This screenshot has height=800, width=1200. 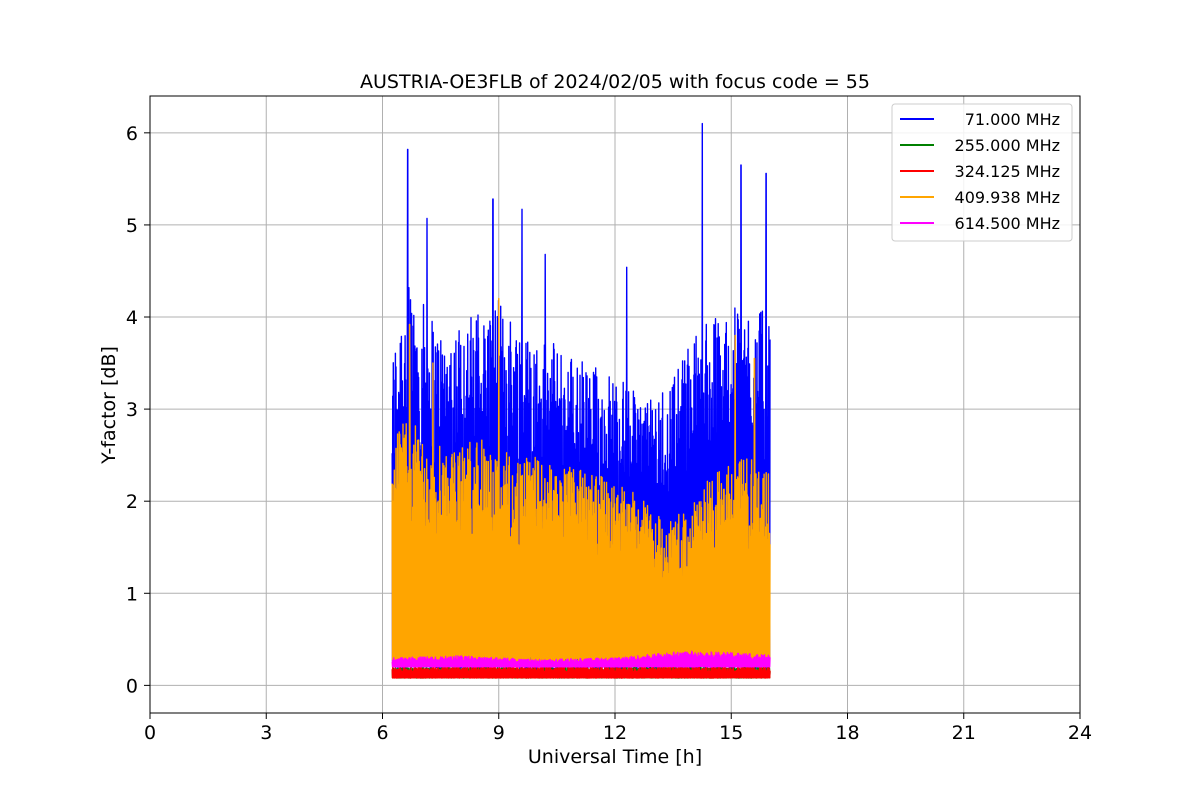 I want to click on y-tick-label: 3, so click(x=132, y=410).